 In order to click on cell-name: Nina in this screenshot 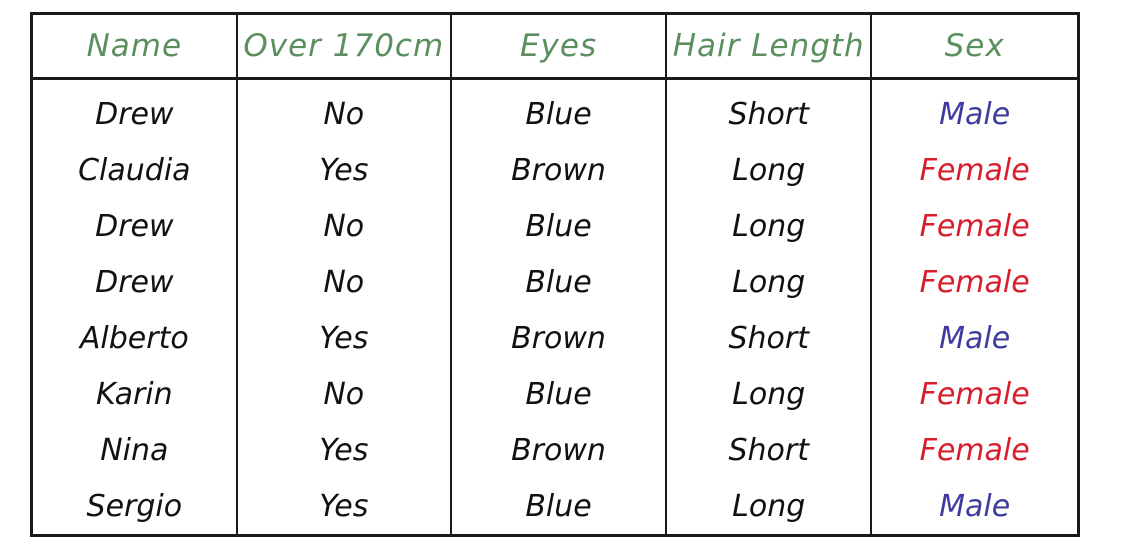, I will do `click(134, 450)`.